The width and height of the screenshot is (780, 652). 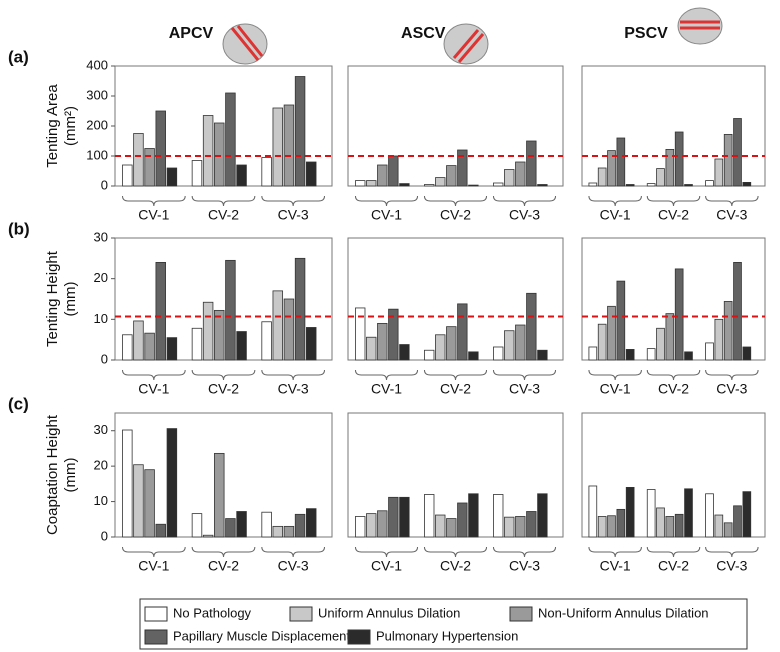 What do you see at coordinates (101, 318) in the screenshot?
I see `y-tick-label: 10` at bounding box center [101, 318].